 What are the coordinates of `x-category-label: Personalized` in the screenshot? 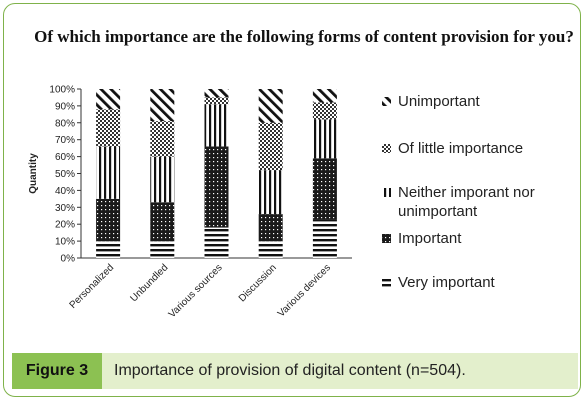 It's located at (92, 286).